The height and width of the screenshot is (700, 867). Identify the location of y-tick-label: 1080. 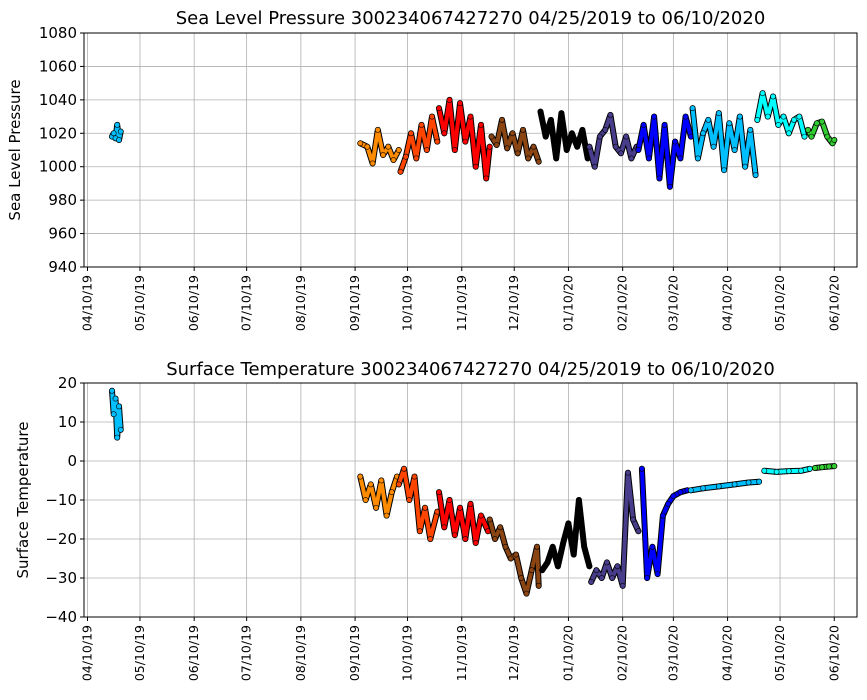
(58, 33).